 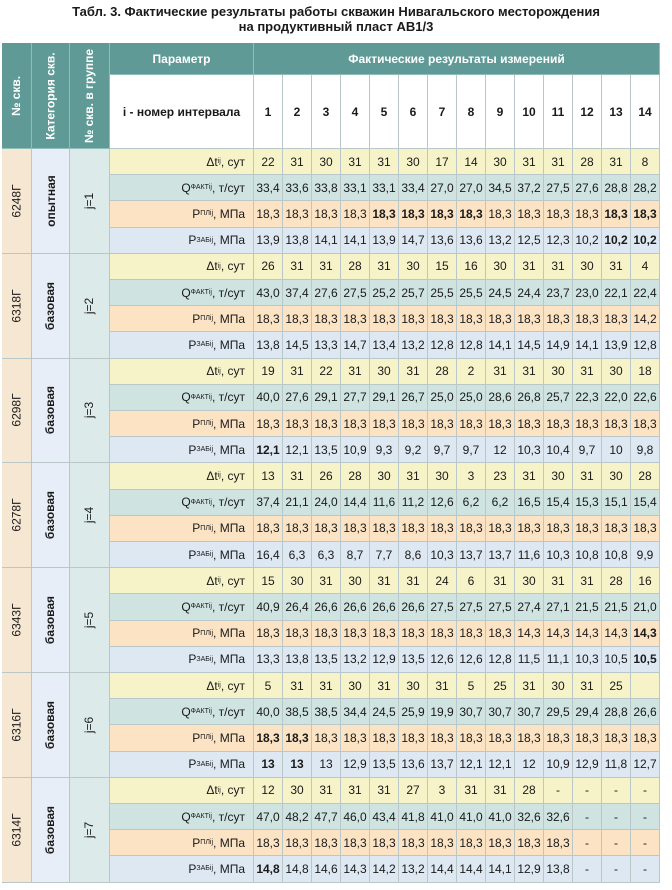 What do you see at coordinates (186, 187) in the screenshot?
I see `param-symbol: Q` at bounding box center [186, 187].